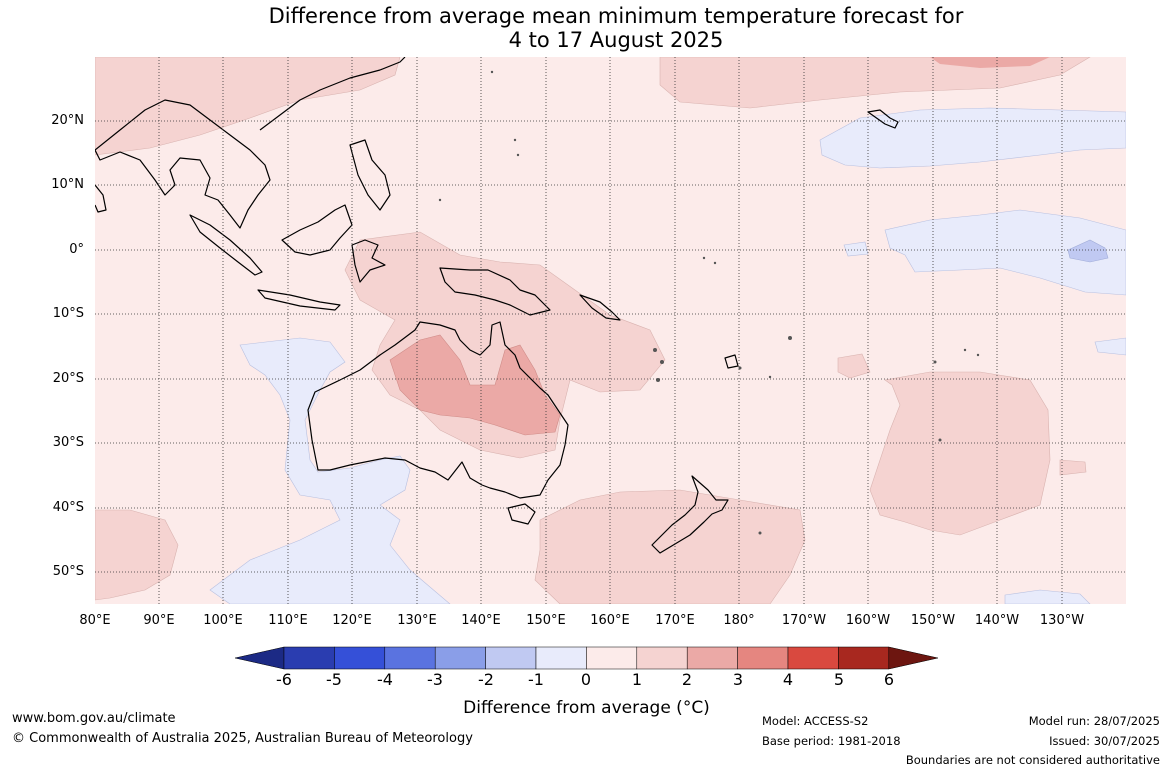 This screenshot has height=770, width=1173. What do you see at coordinates (739, 620) in the screenshot?
I see `lon-label-180: 180°` at bounding box center [739, 620].